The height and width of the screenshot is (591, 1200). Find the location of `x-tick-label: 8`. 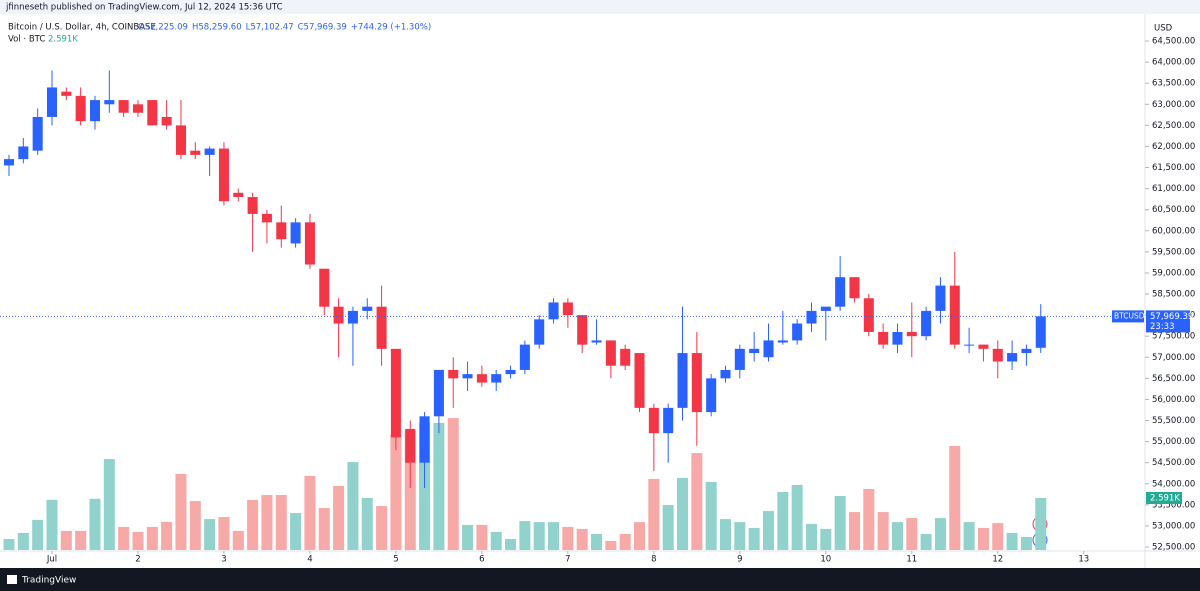

x-tick-label: 8 is located at coordinates (653, 560).